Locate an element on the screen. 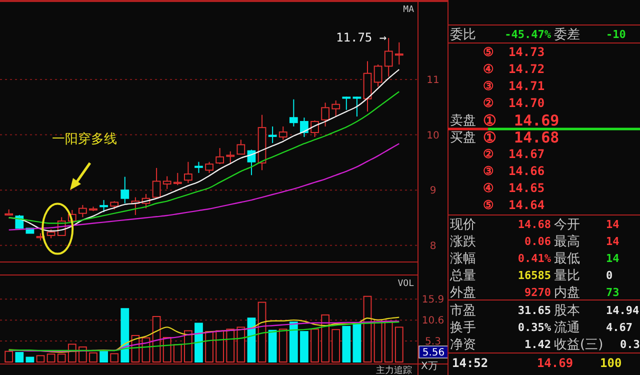 Image resolution: width=640 pixels, height=375 pixels. text: 涨跌 is located at coordinates (463, 242).